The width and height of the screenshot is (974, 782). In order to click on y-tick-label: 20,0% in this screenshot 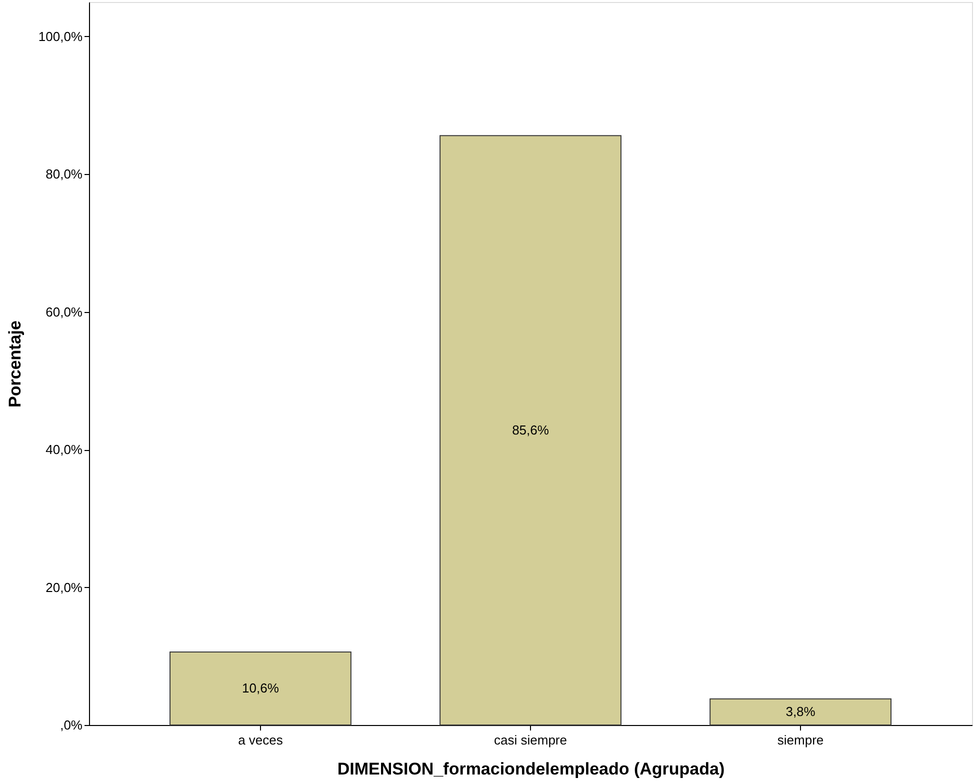, I will do `click(64, 587)`.